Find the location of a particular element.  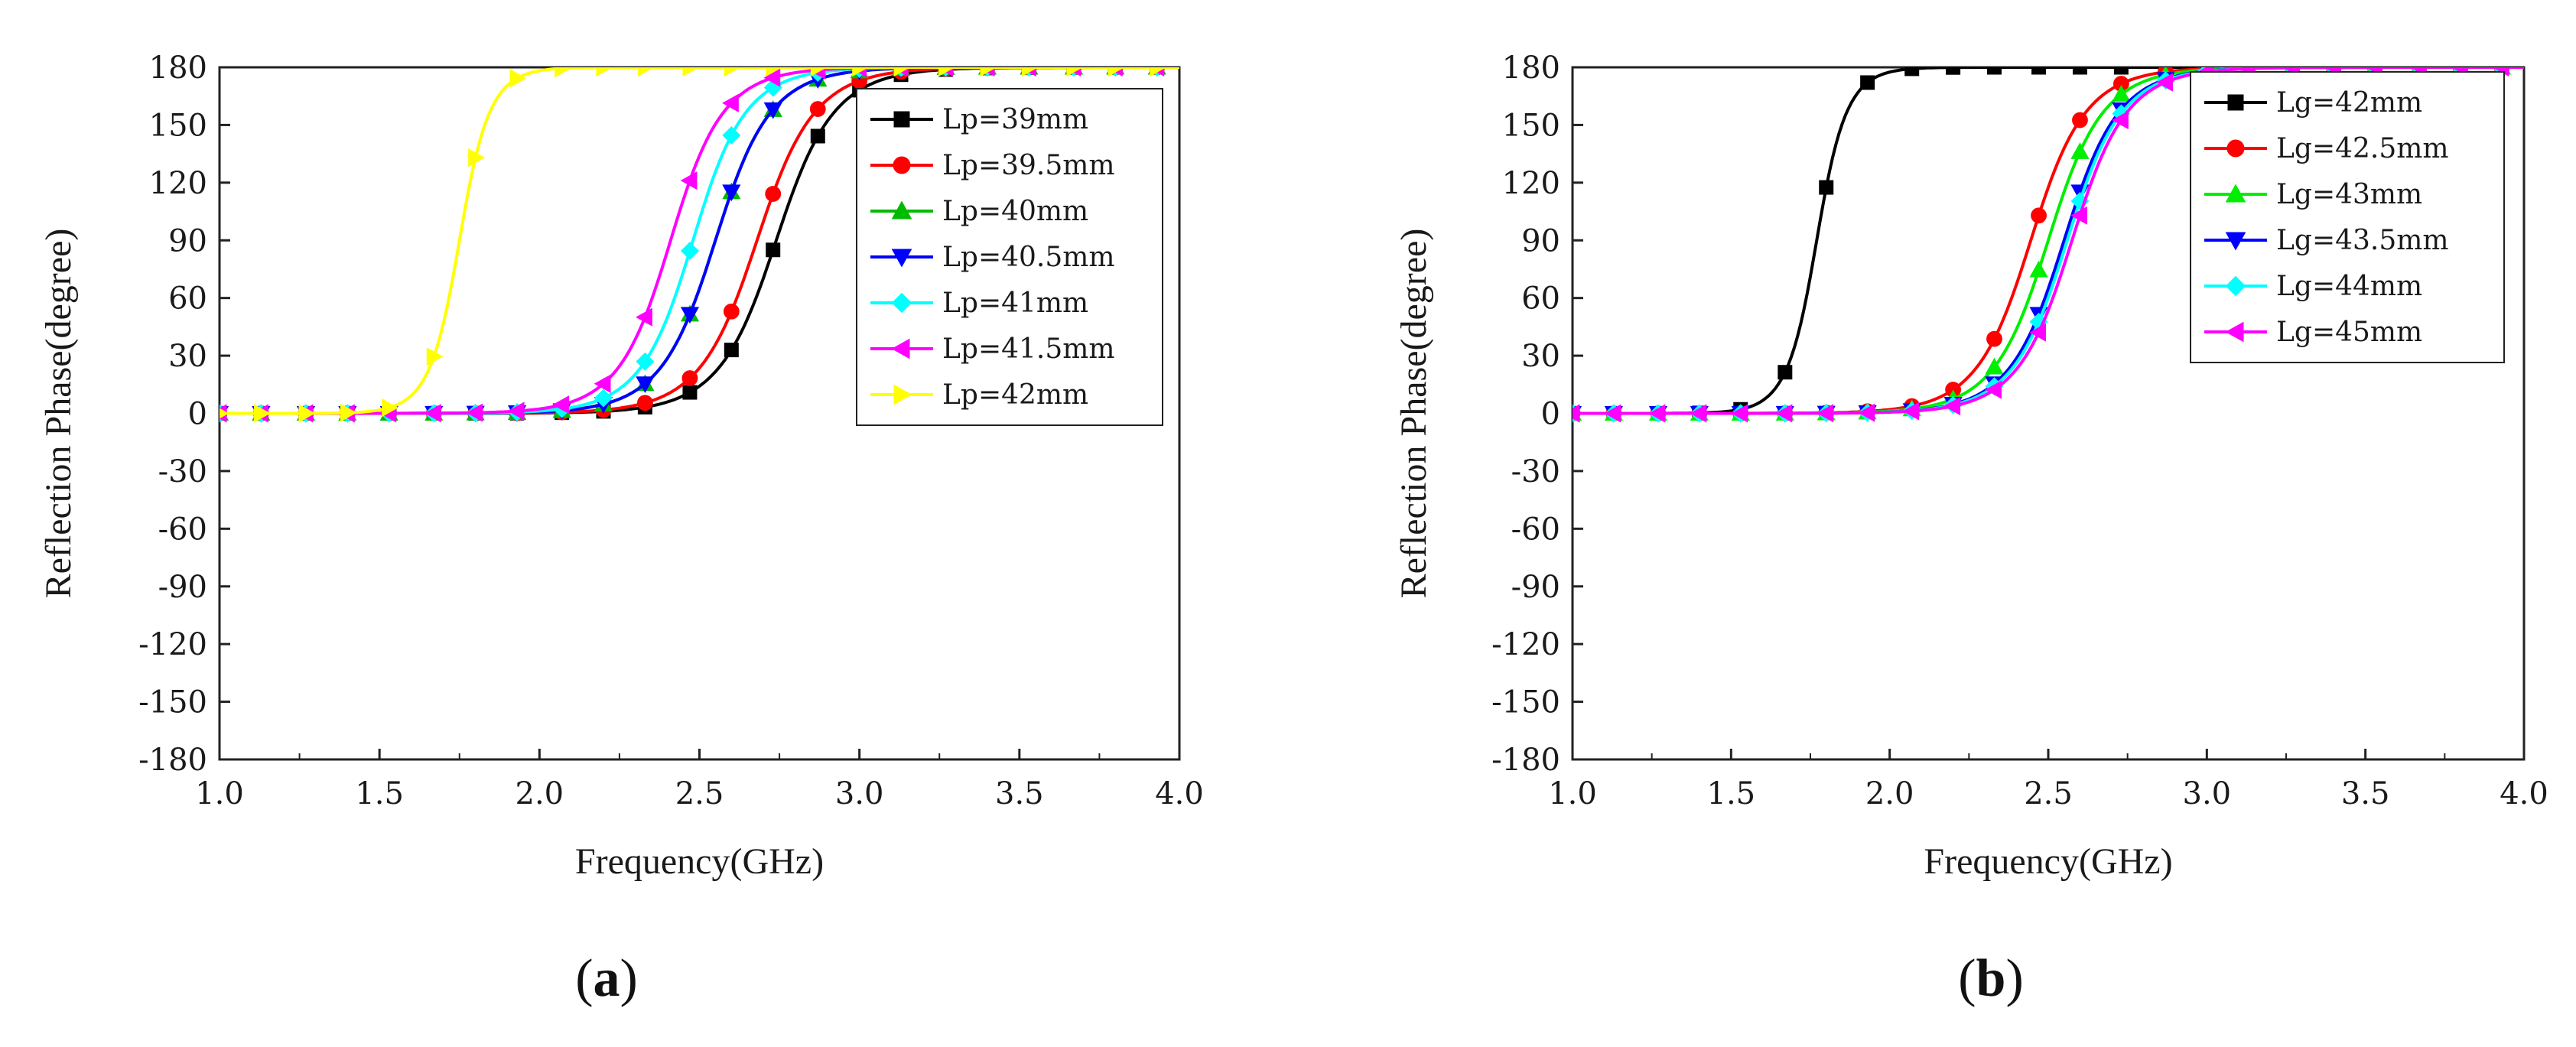

legend-label: Lg=45mm is located at coordinates (2349, 332).